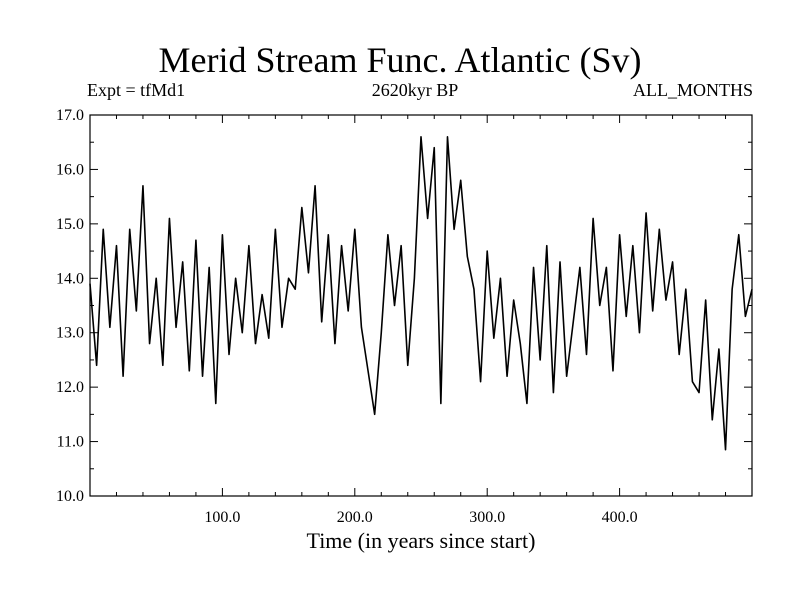 This screenshot has width=800, height=600. What do you see at coordinates (70, 169) in the screenshot?
I see `y-tick-label: 16.0` at bounding box center [70, 169].